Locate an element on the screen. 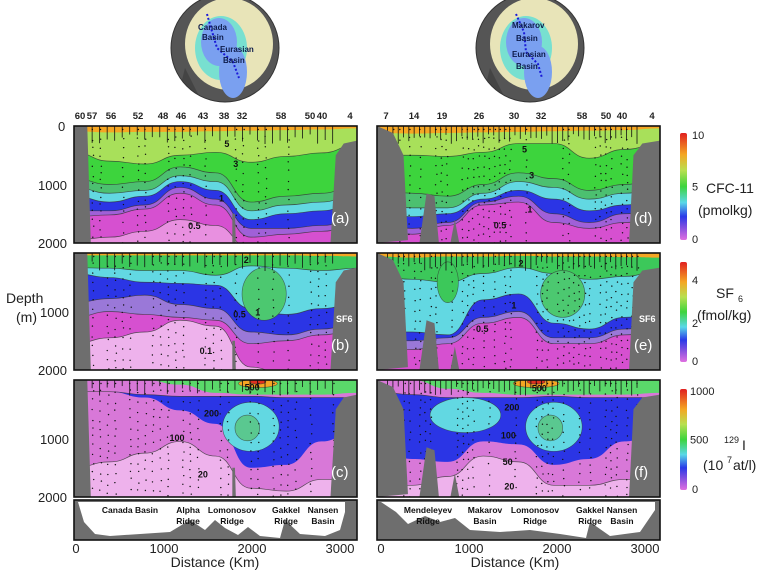 The image size is (768, 575). section-panel-b: 20.5 10.1 (b)SF6 is located at coordinates (215, 311).